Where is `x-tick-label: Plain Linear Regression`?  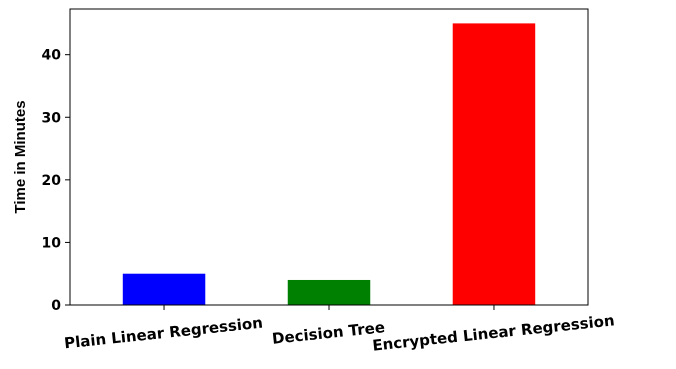
x-tick-label: Plain Linear Regression is located at coordinates (163, 333).